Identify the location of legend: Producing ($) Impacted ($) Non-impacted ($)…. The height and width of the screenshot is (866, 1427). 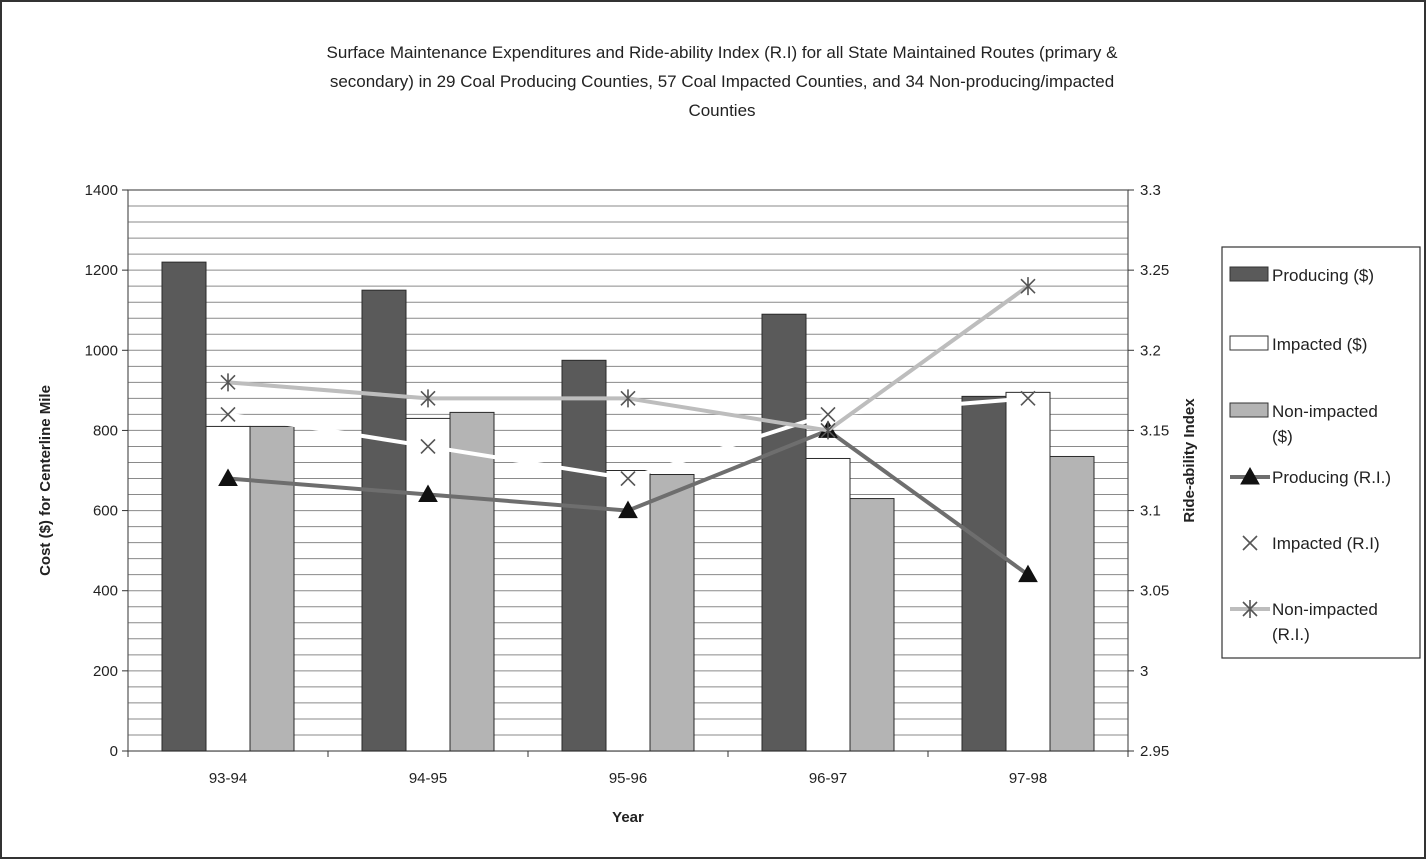
(1321, 452).